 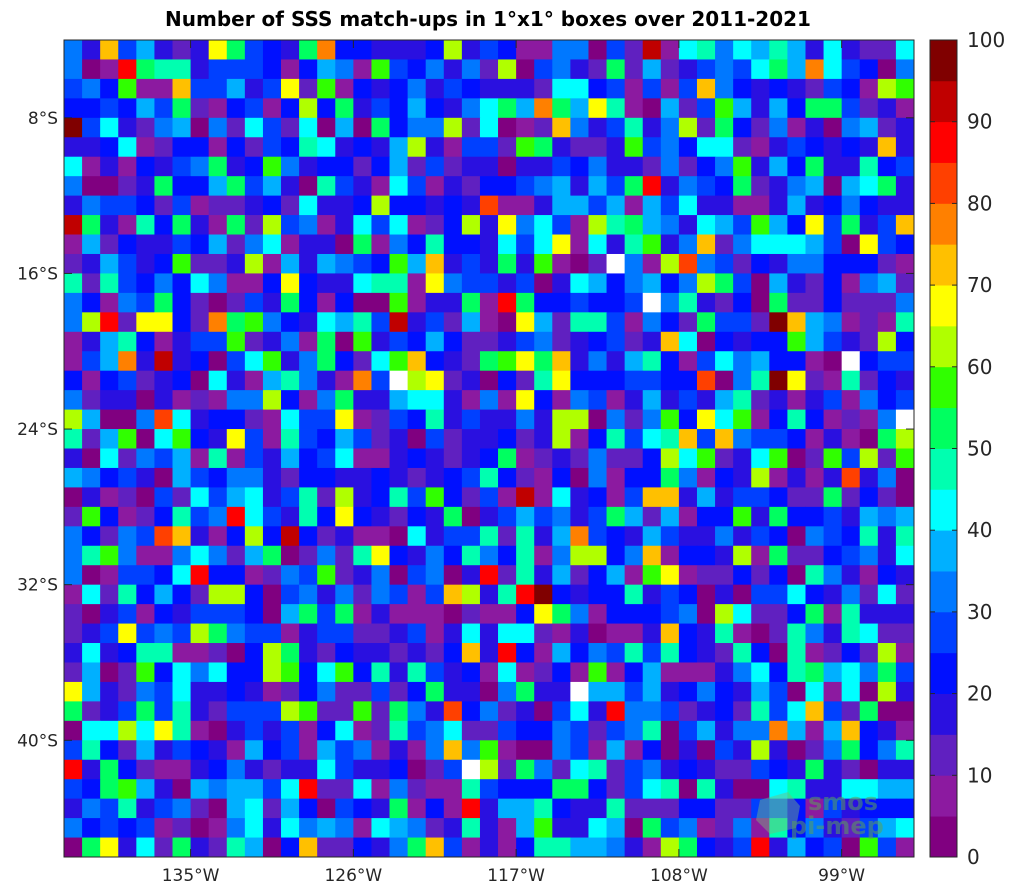 What do you see at coordinates (979, 285) in the screenshot?
I see `colorbar-tick-label: 70` at bounding box center [979, 285].